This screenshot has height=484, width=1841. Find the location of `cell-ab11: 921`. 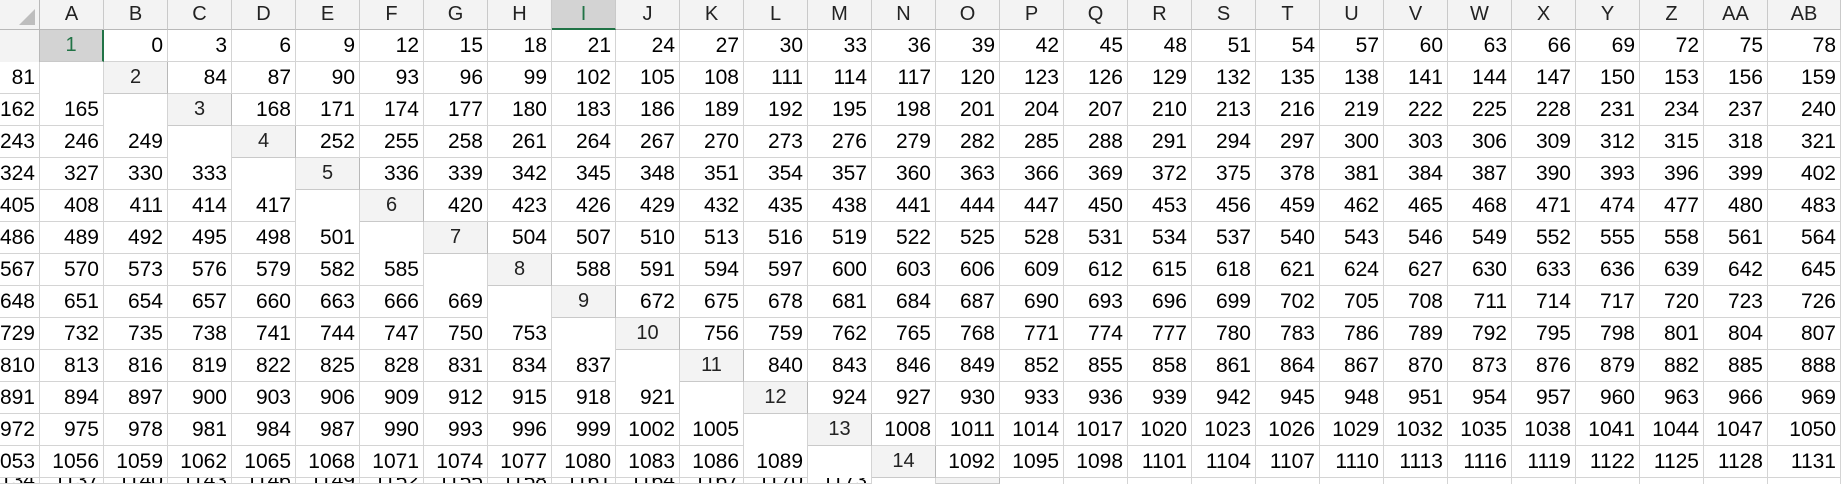

cell-ab11: 921 is located at coordinates (648, 398).